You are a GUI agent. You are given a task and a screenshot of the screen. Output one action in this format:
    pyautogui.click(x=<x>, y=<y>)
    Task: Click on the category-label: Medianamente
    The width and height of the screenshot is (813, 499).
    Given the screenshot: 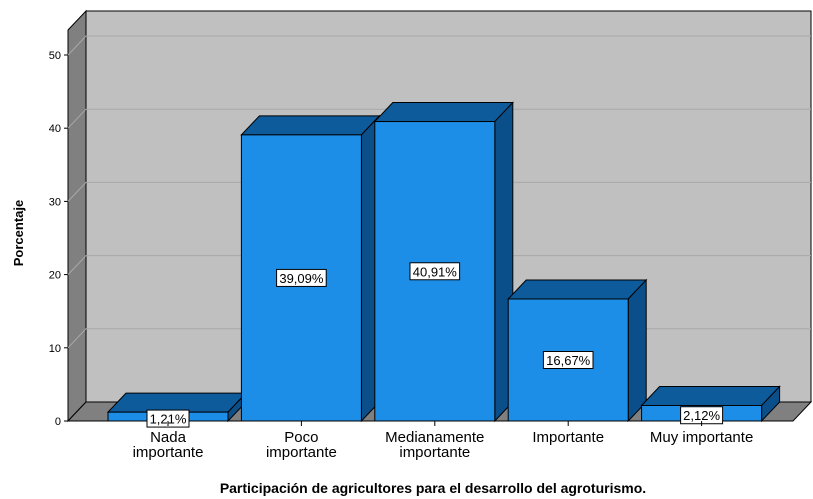 What is the action you would take?
    pyautogui.click(x=434, y=437)
    